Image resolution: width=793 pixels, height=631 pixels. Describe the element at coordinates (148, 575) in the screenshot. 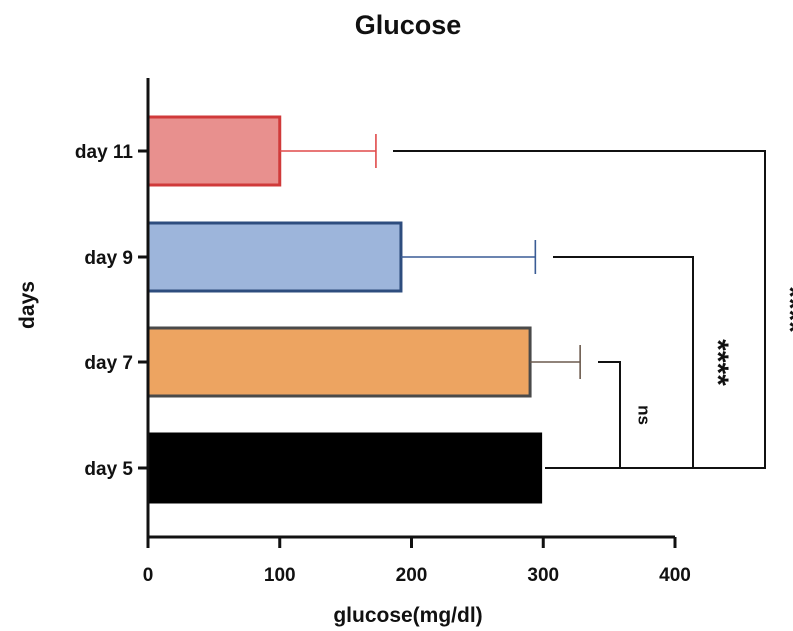

I see `x-tick-label: 0` at that location.